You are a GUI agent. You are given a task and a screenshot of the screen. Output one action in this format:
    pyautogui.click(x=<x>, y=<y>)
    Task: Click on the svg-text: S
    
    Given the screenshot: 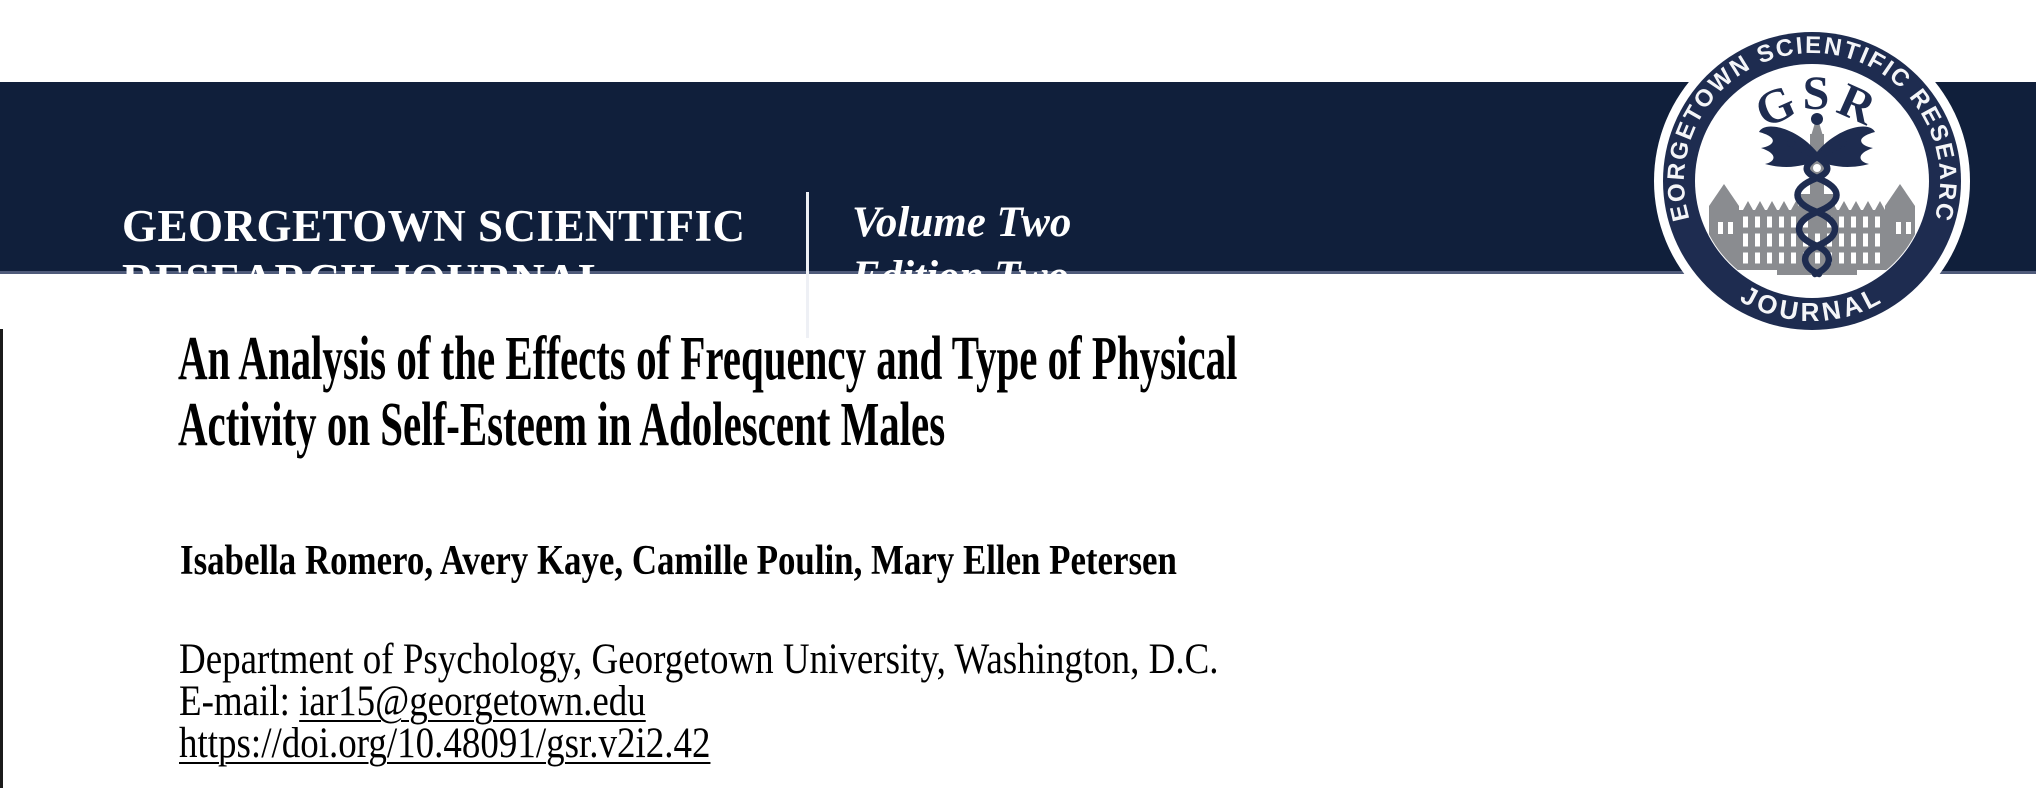 What is the action you would take?
    pyautogui.click(x=1816, y=93)
    